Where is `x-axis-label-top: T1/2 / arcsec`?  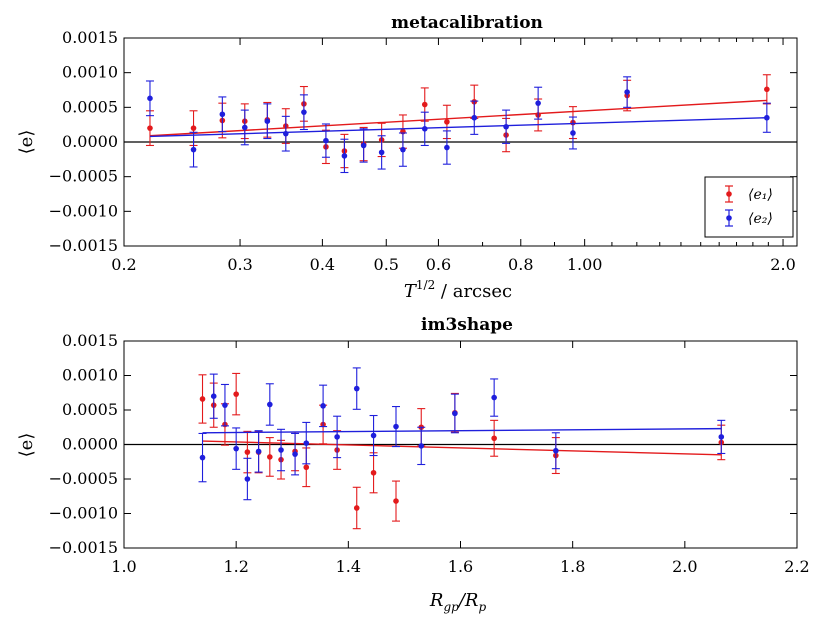
x-axis-label-top: T1/2 / arcsec is located at coordinates (458, 290).